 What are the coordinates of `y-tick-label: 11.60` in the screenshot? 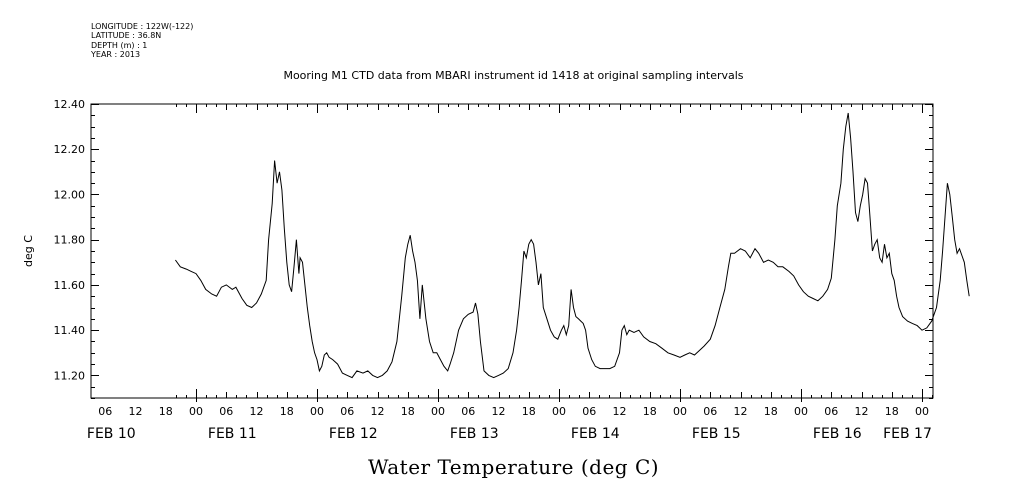 It's located at (70, 285).